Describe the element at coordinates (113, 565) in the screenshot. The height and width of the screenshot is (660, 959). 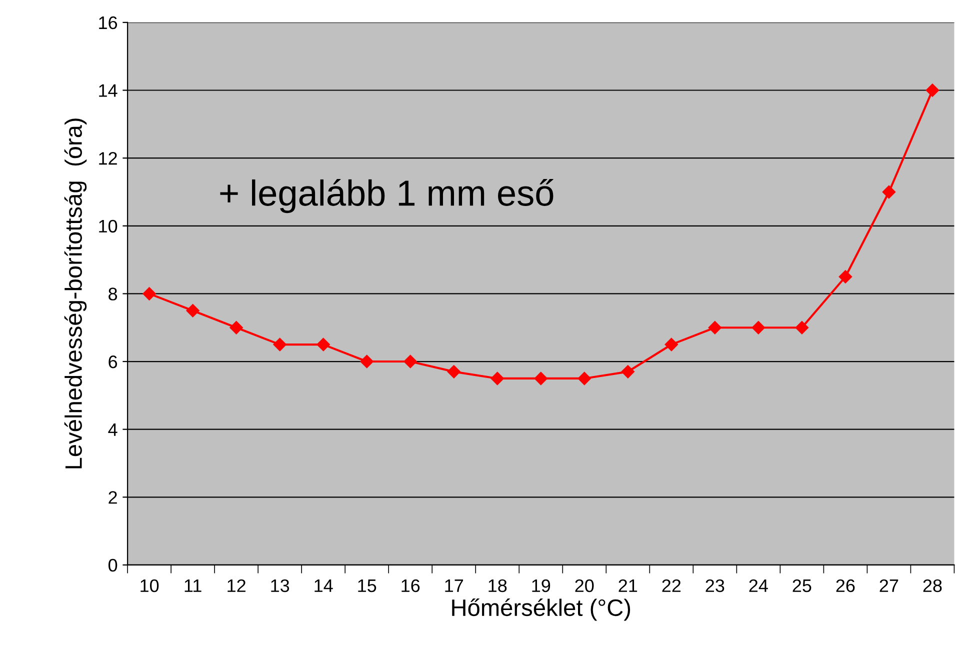
I see `y-tick-label: 0` at that location.